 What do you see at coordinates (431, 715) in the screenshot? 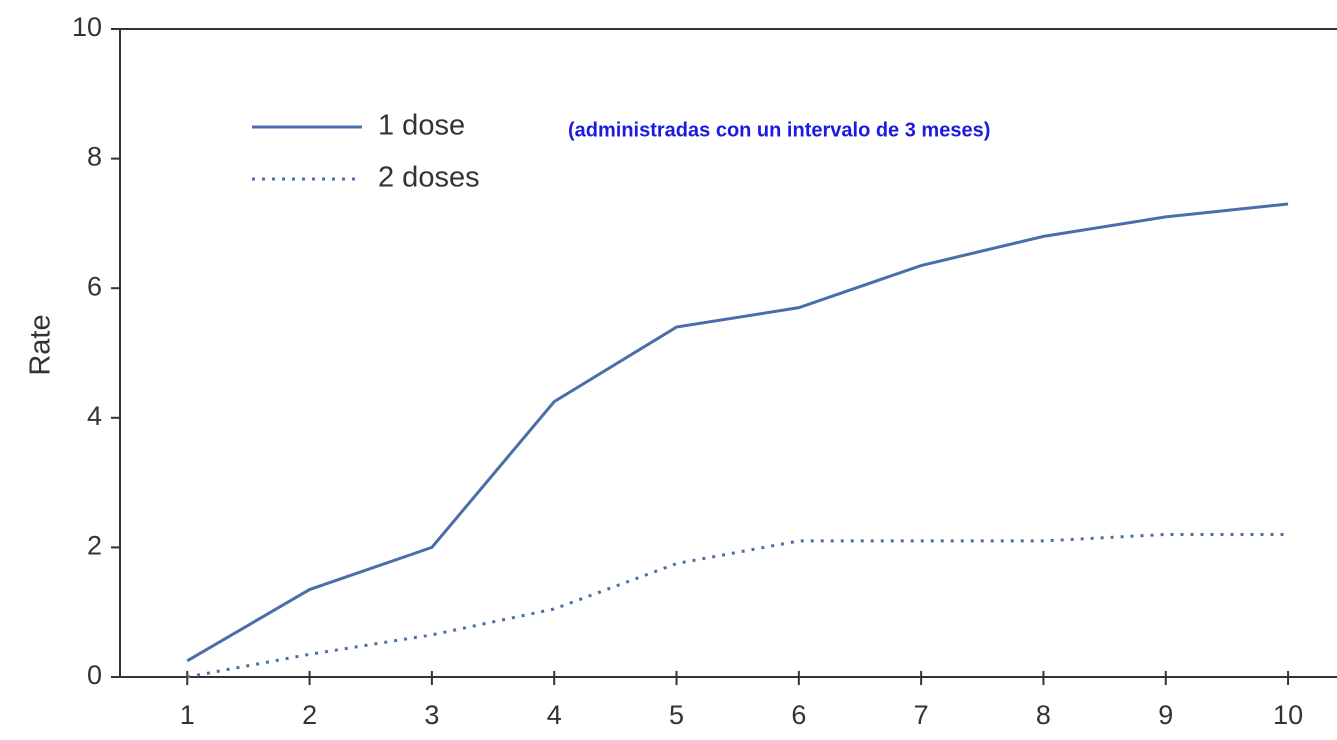
I see `x-tick-label: 3` at bounding box center [431, 715].